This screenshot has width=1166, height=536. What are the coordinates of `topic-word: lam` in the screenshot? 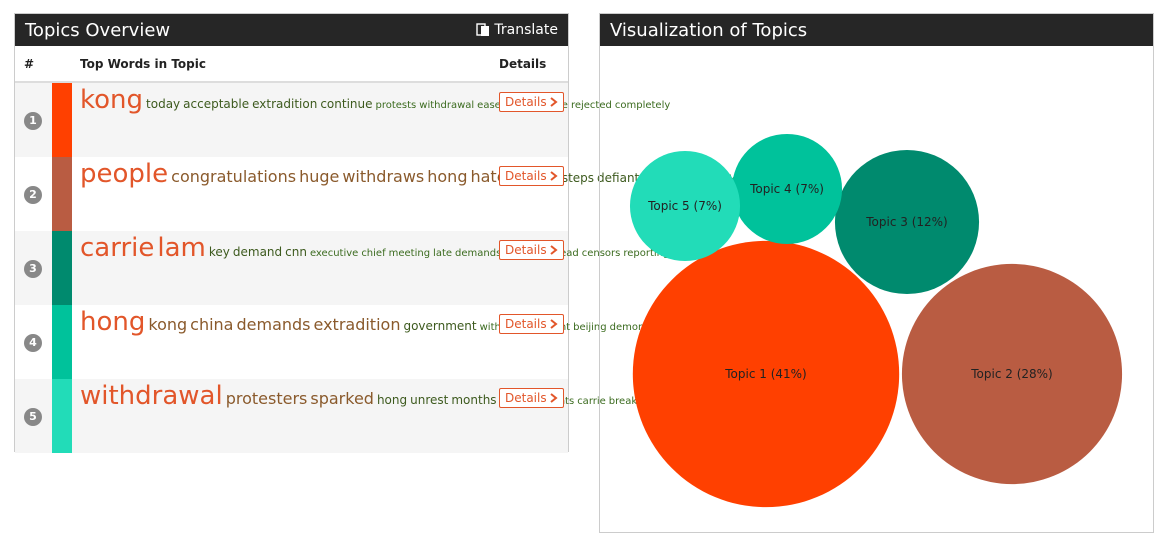 It's located at (181, 248).